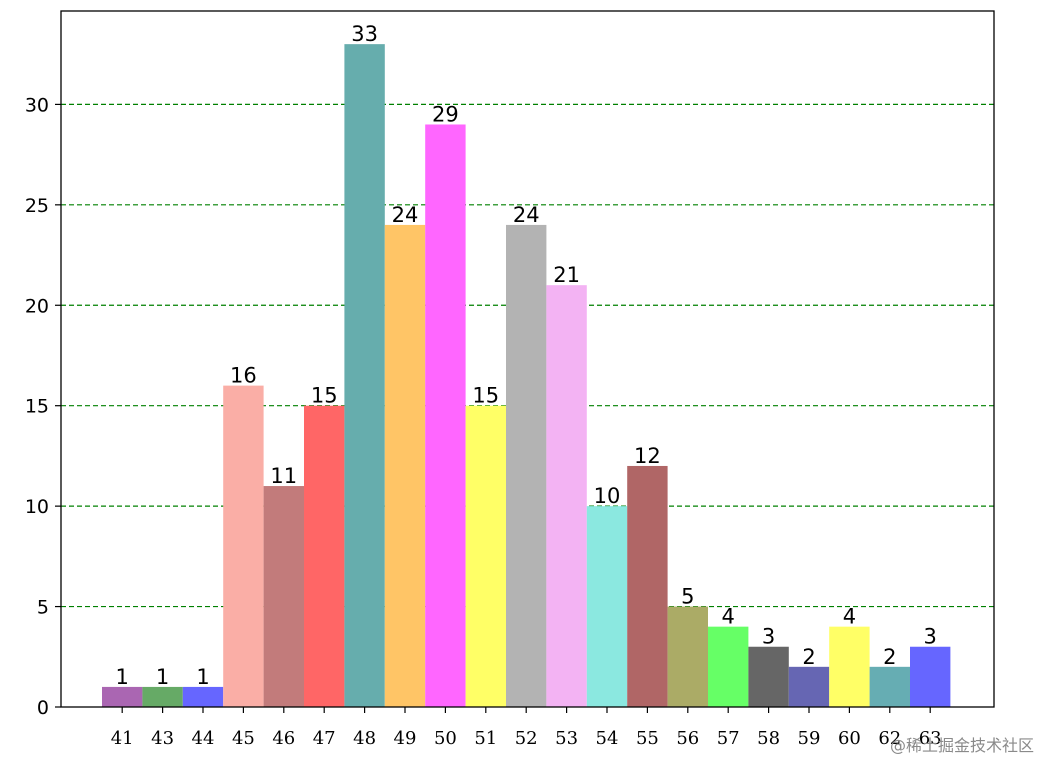 This screenshot has width=1042, height=760. Describe the element at coordinates (485, 738) in the screenshot. I see `x-tick-label: 51` at that location.